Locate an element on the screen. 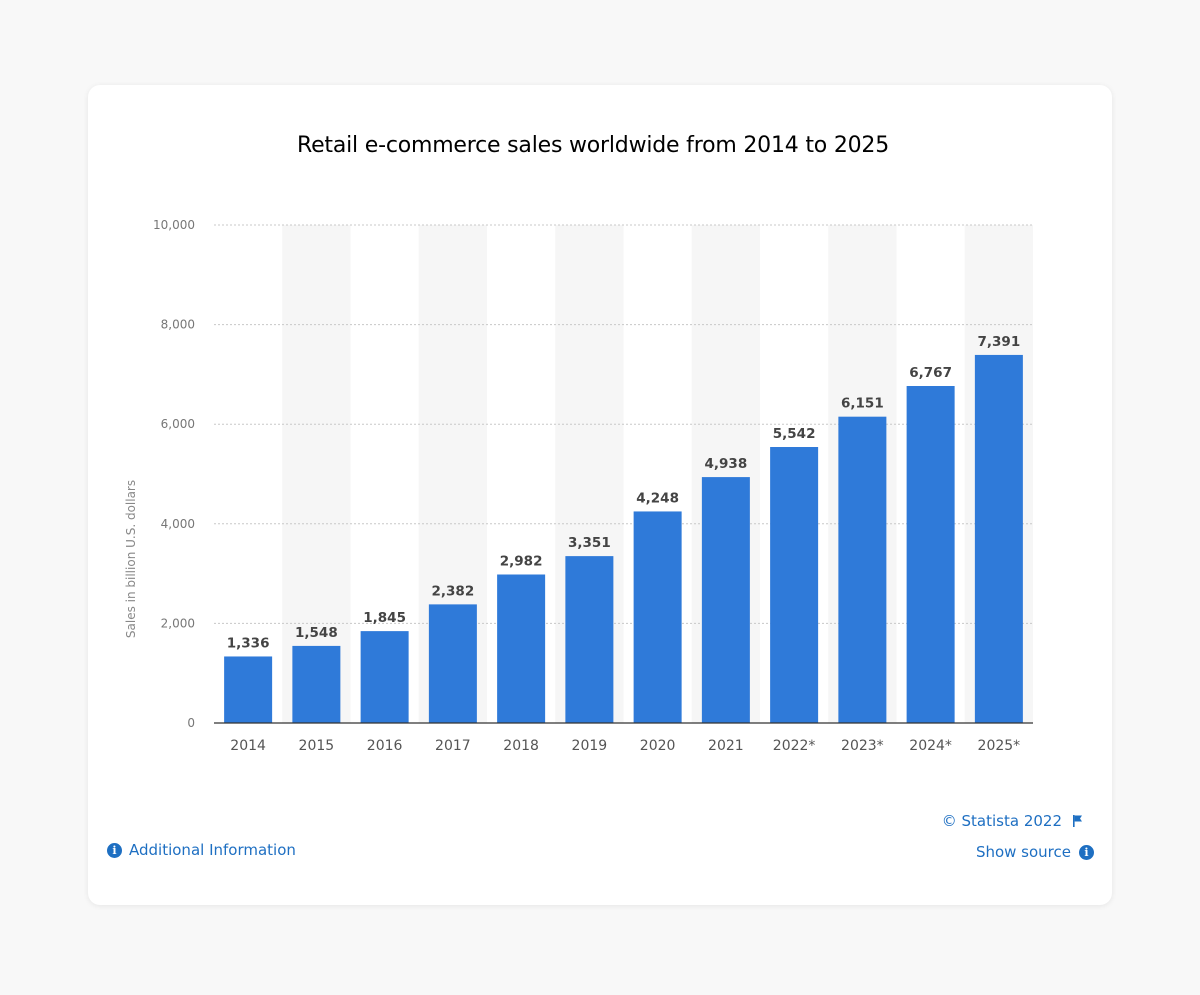 The image size is (1200, 995). additional-information-label: Additional Information is located at coordinates (212, 850).